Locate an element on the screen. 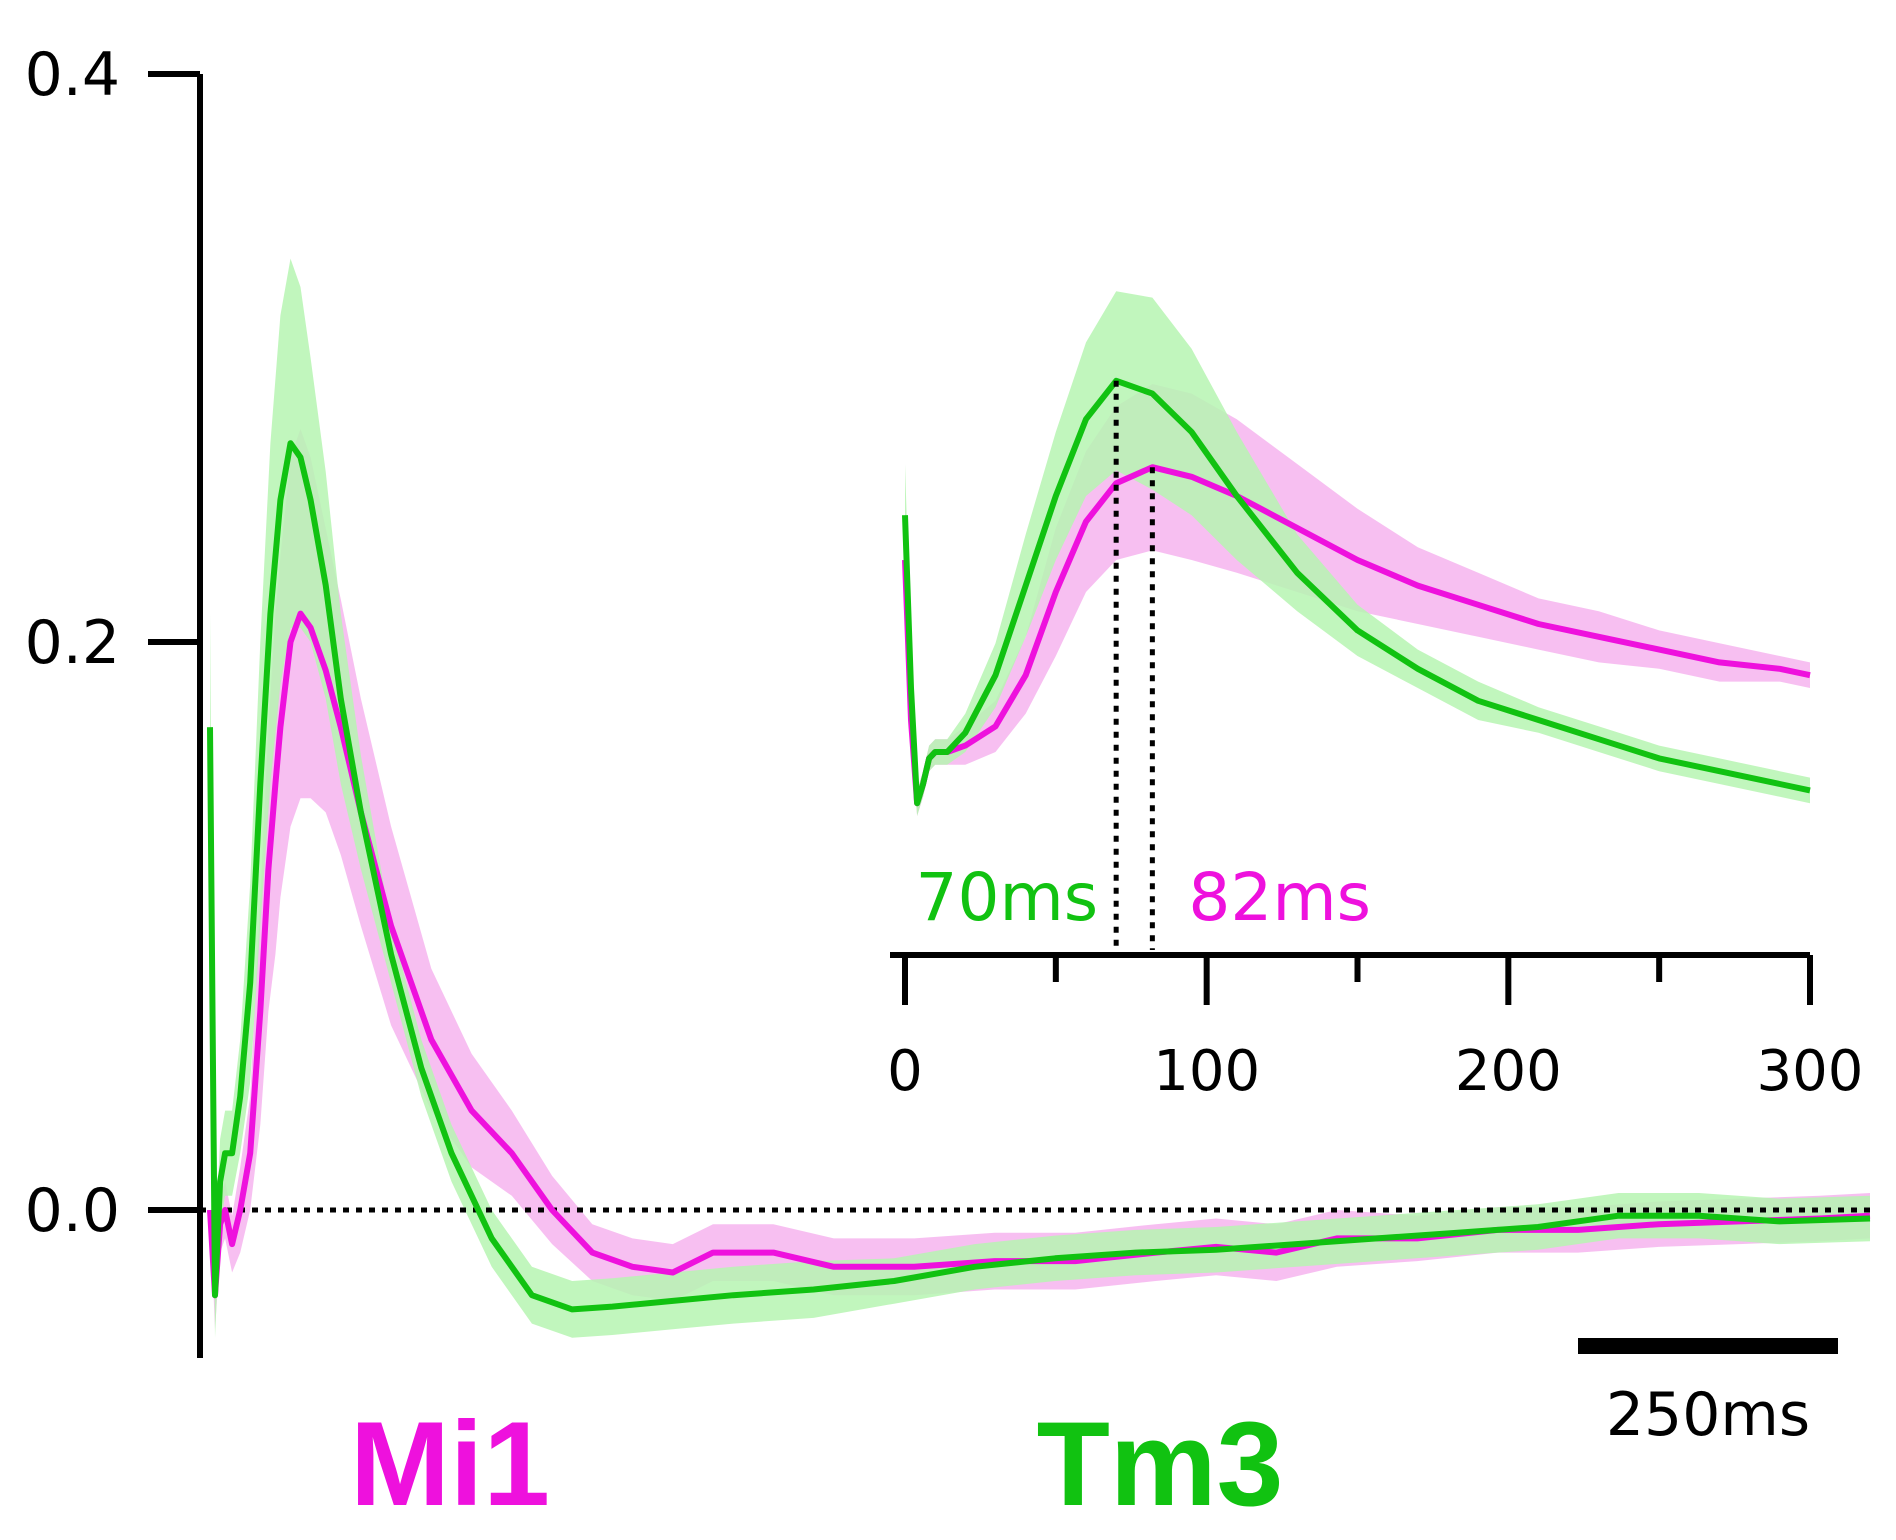 This screenshot has width=1896, height=1540. inset-series-lines is located at coordinates (1356, 592).